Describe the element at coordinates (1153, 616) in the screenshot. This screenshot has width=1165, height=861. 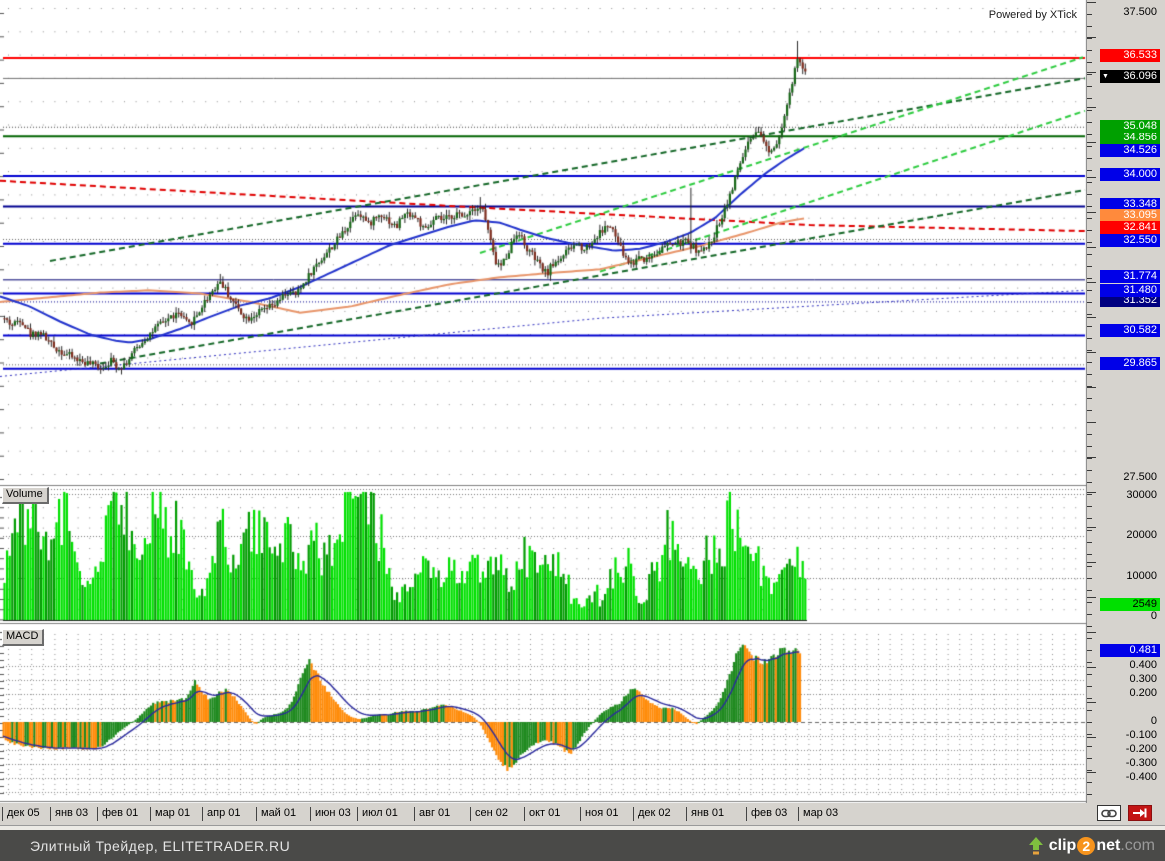
I see `volume-scale-label: 0` at that location.